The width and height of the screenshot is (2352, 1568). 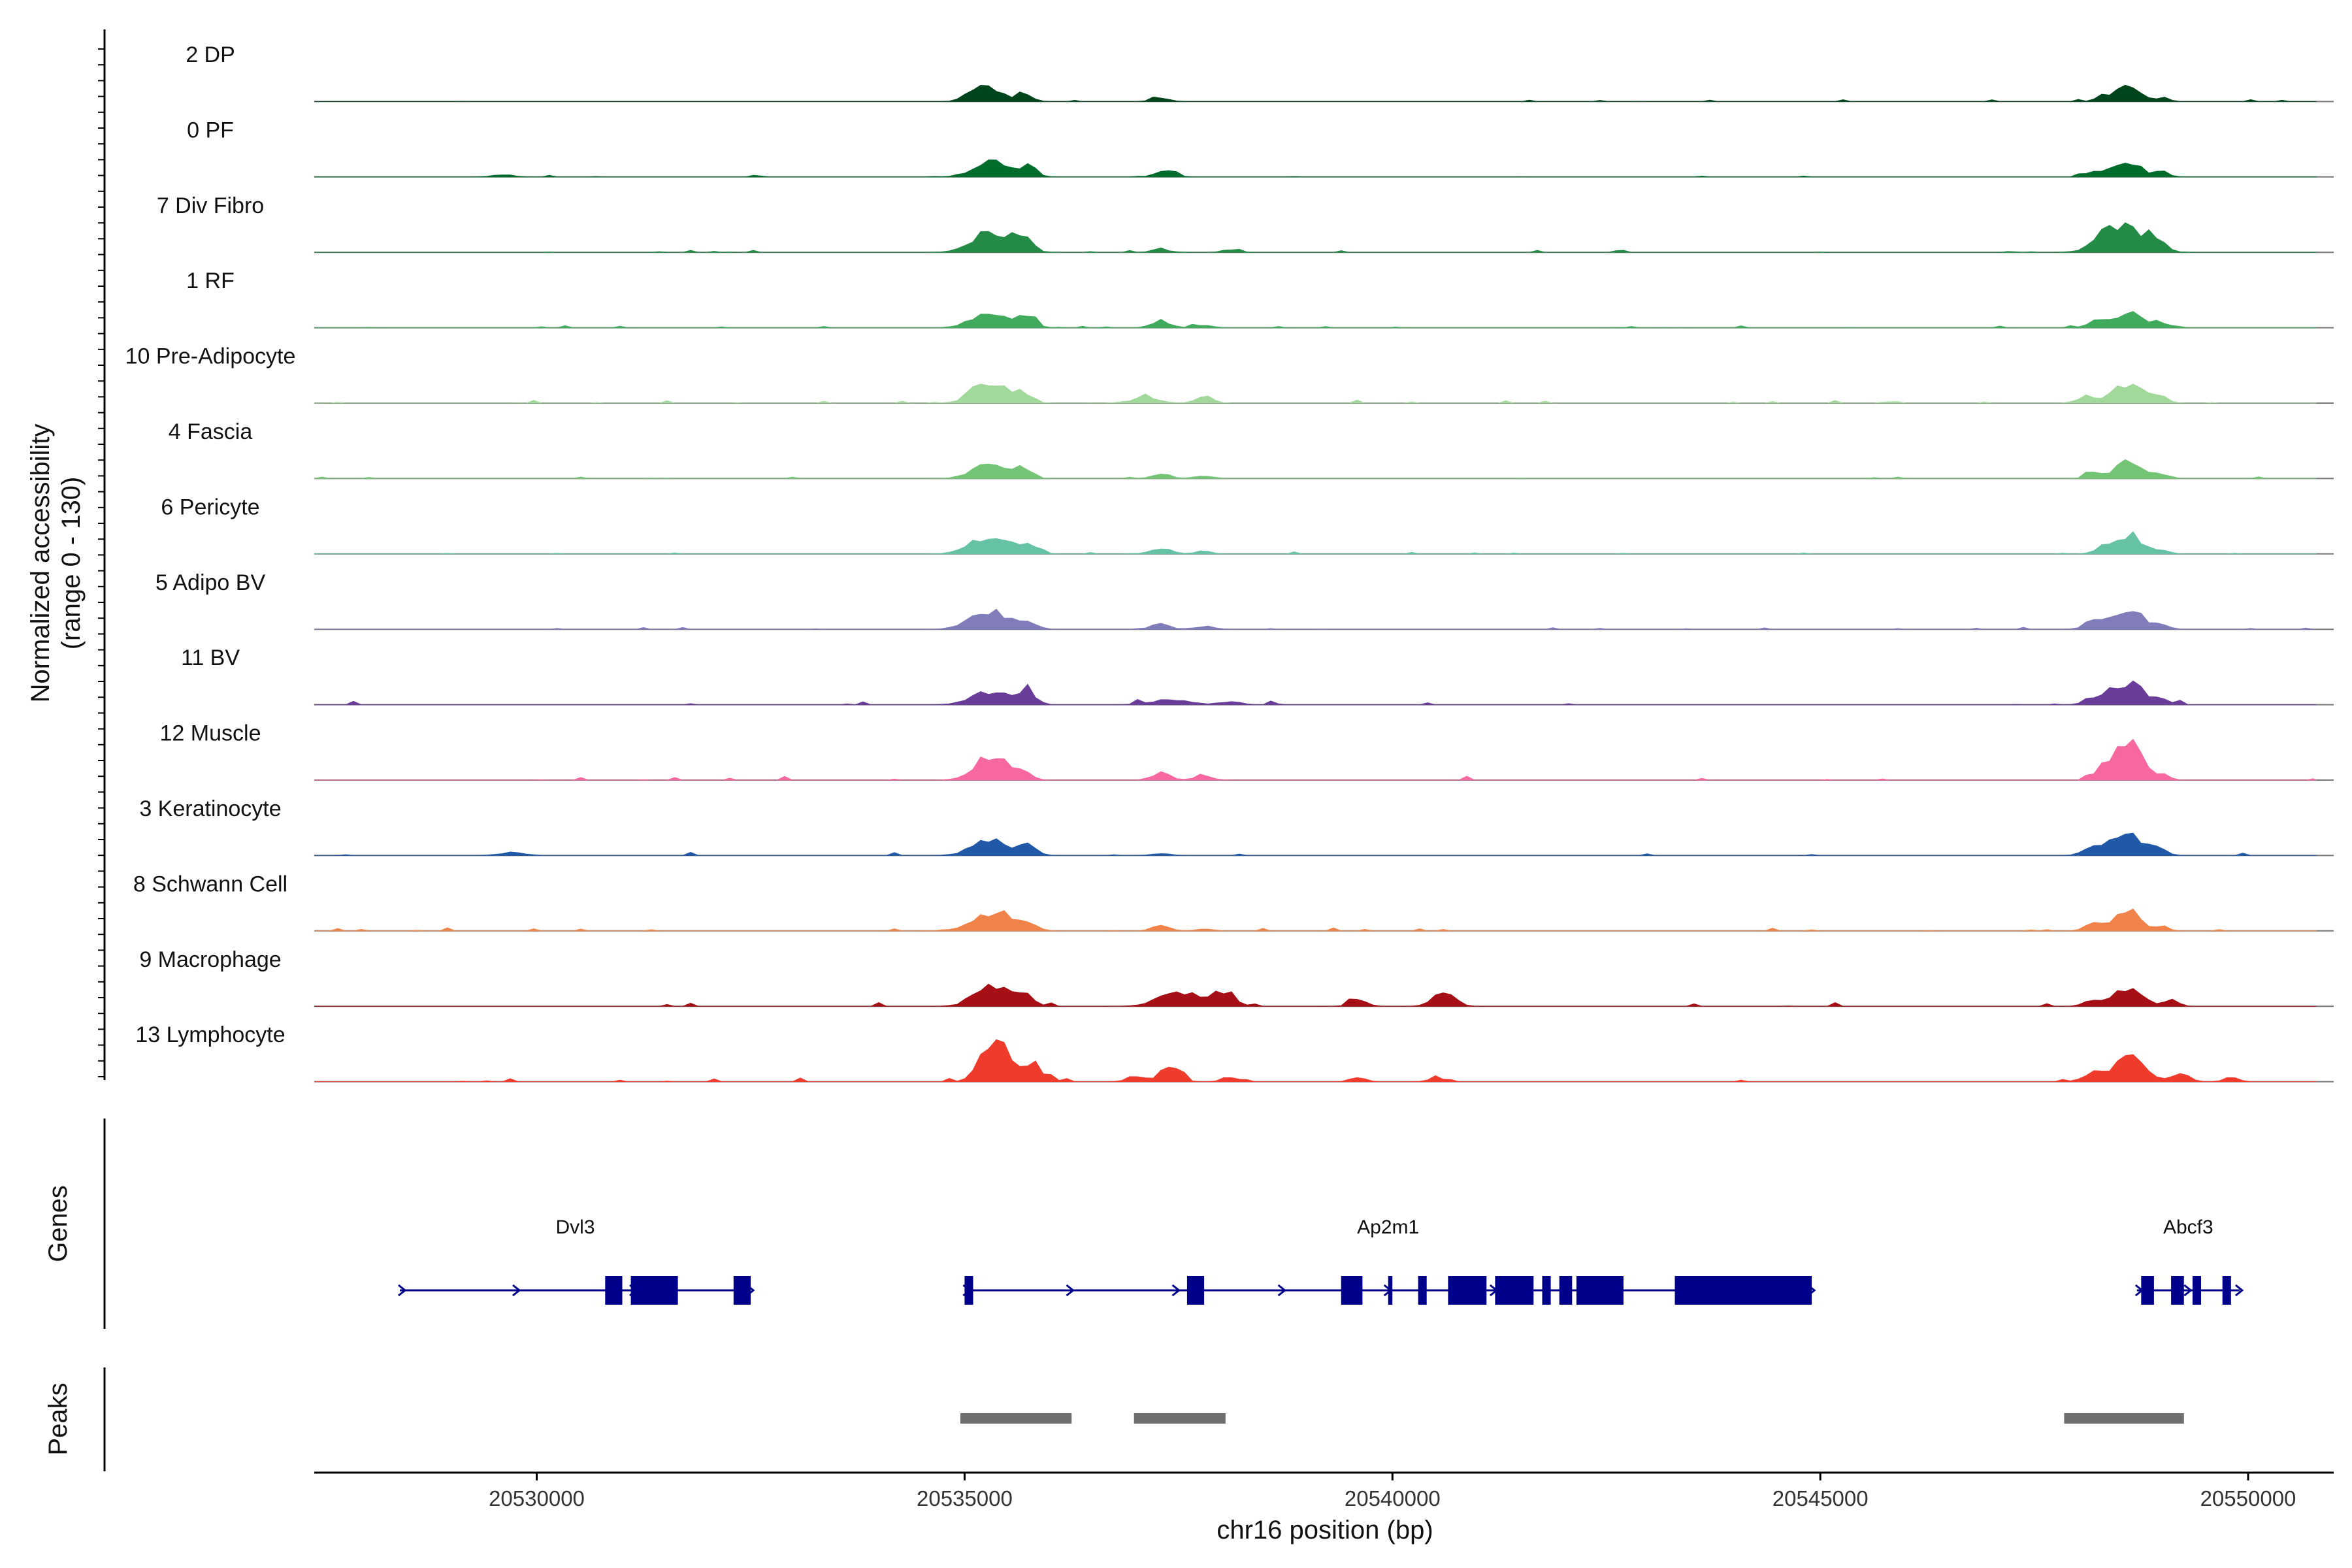 What do you see at coordinates (71, 563) in the screenshot?
I see `y-axis-subtitle: (range 0 - 130)` at bounding box center [71, 563].